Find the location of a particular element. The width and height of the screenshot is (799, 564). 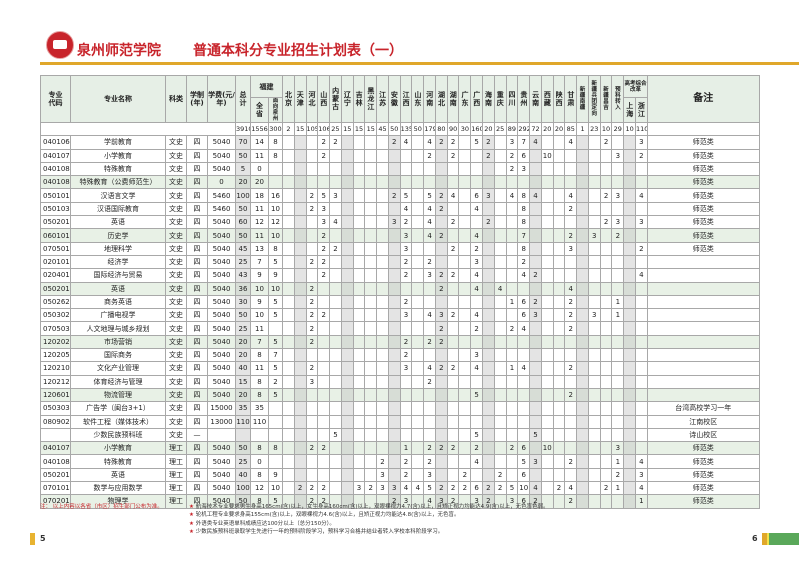

cell-note is located at coordinates (703, 302).